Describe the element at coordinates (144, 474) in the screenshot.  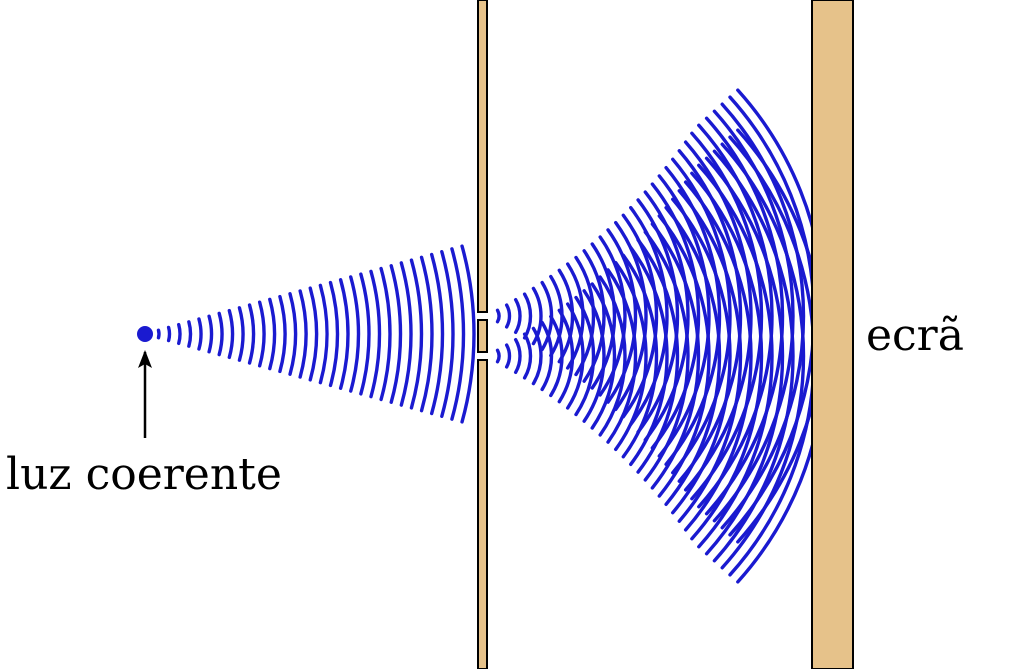
I see `source-label: luz coerente` at that location.